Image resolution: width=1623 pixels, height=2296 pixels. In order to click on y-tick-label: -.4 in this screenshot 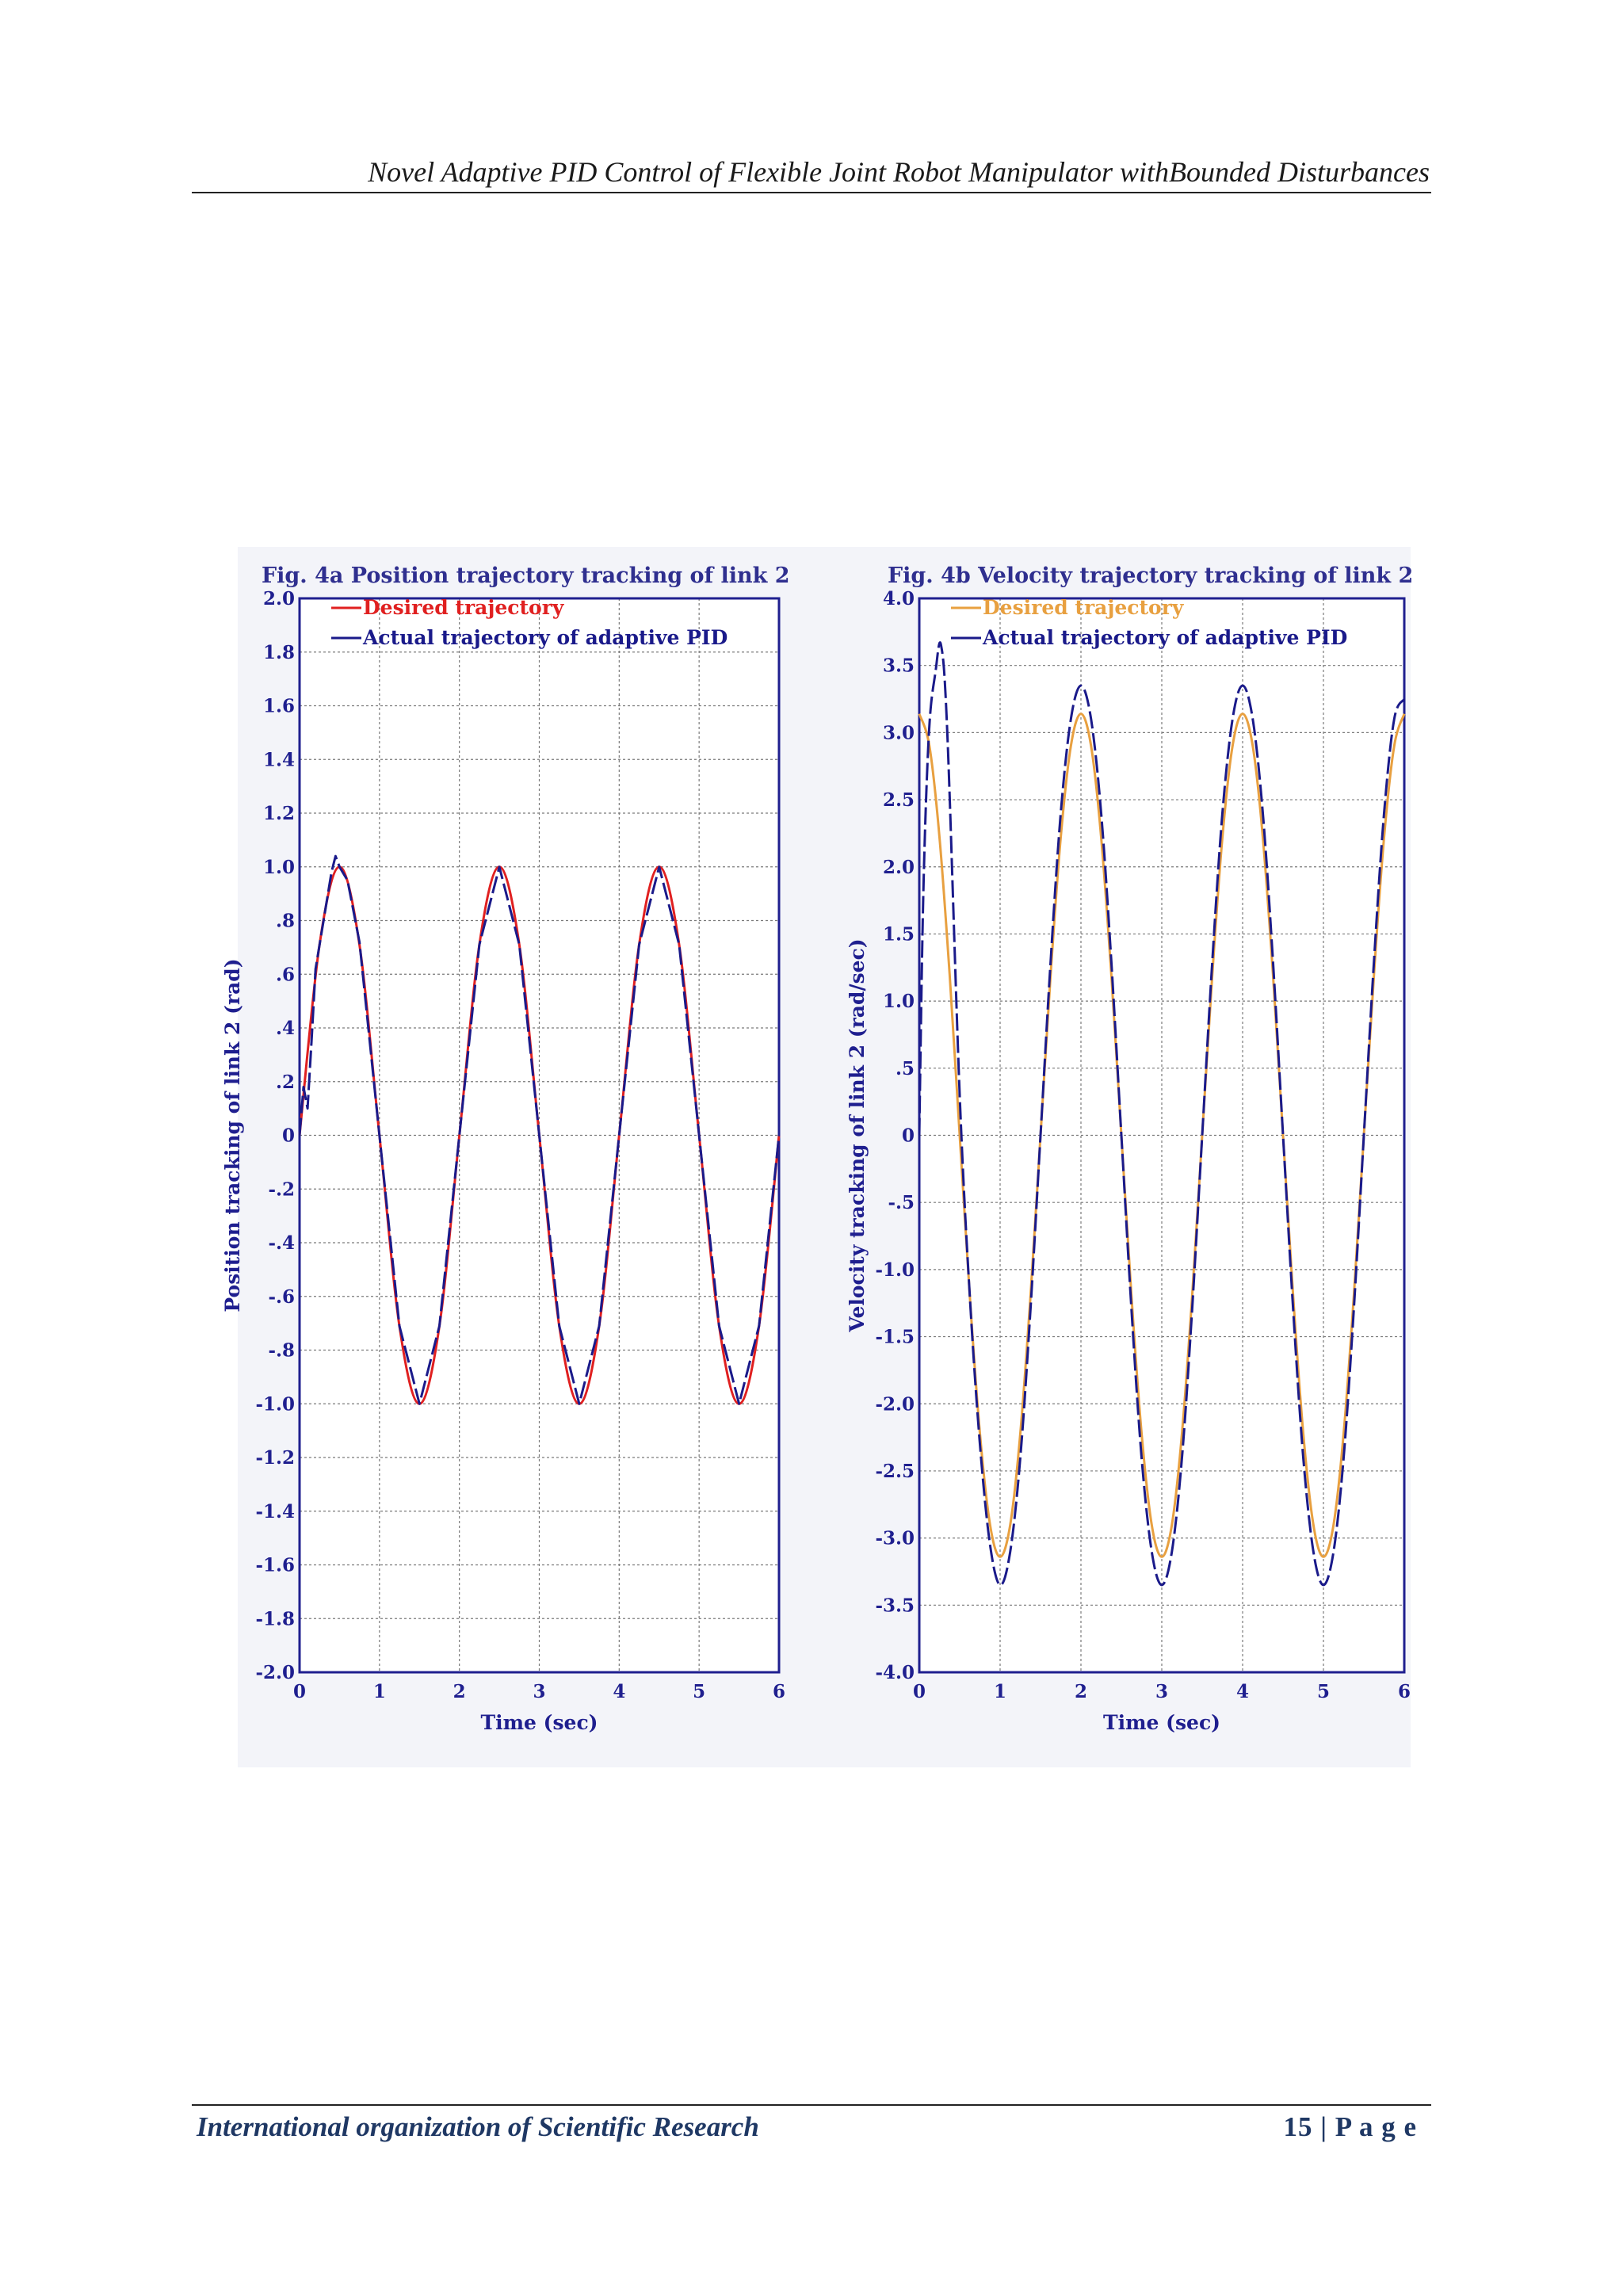, I will do `click(281, 1243)`.